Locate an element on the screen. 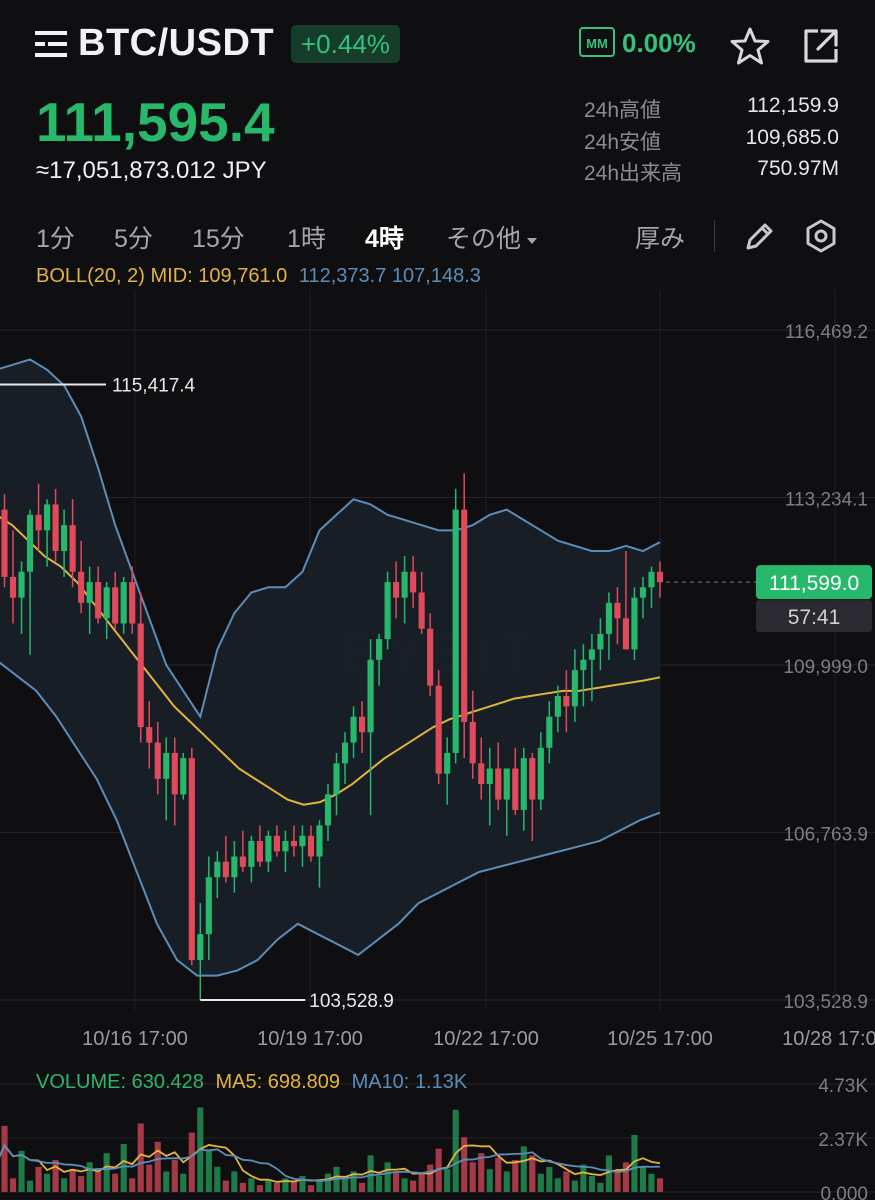 This screenshot has height=1200, width=875. tab-1h: 1時 is located at coordinates (306, 239).